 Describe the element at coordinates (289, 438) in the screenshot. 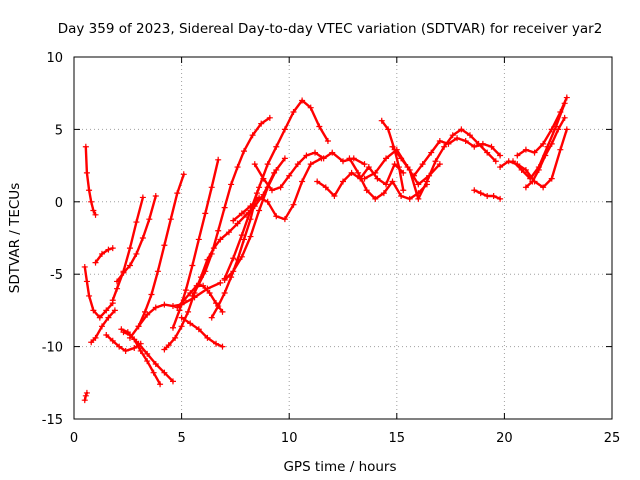

I see `x-tick-label: 10` at that location.